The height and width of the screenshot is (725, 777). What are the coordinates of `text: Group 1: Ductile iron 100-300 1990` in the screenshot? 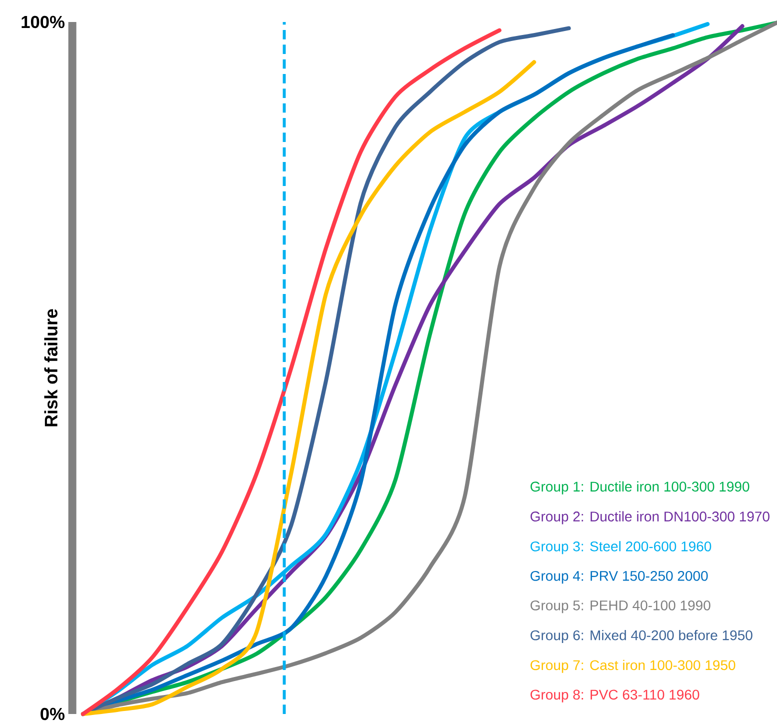 It's located at (640, 487).